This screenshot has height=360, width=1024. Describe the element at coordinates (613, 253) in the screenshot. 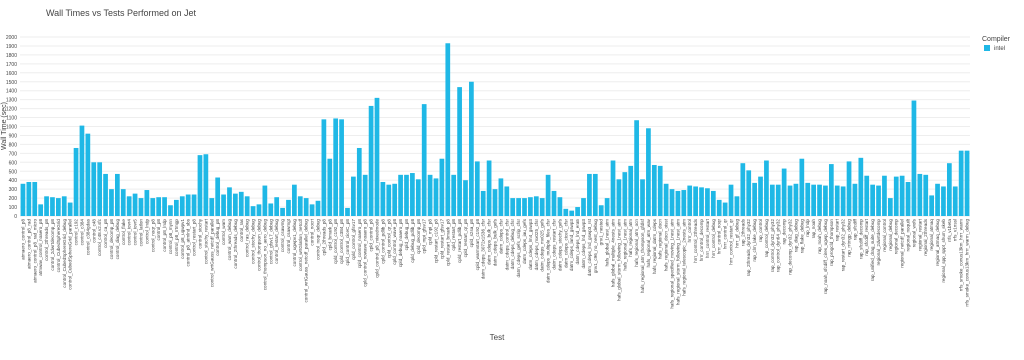

I see `x-tick-label: hafs_global_multiple_4nests_atm` at that location.